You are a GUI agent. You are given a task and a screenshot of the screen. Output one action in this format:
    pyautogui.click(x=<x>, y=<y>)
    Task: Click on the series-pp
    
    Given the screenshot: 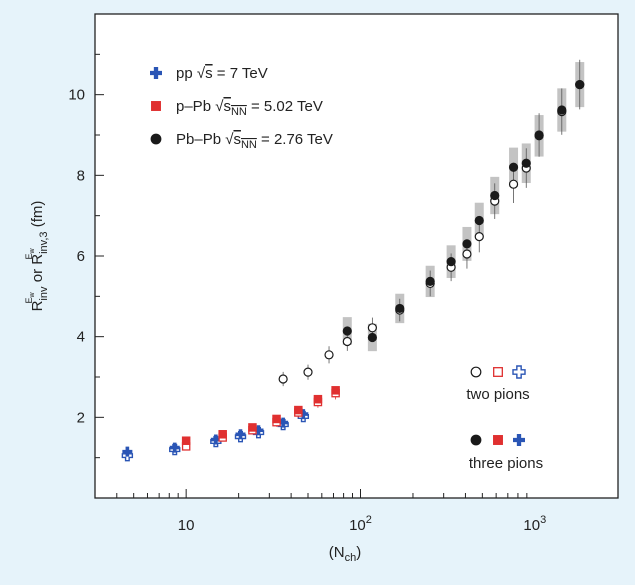 What is the action you would take?
    pyautogui.click(x=215, y=435)
    